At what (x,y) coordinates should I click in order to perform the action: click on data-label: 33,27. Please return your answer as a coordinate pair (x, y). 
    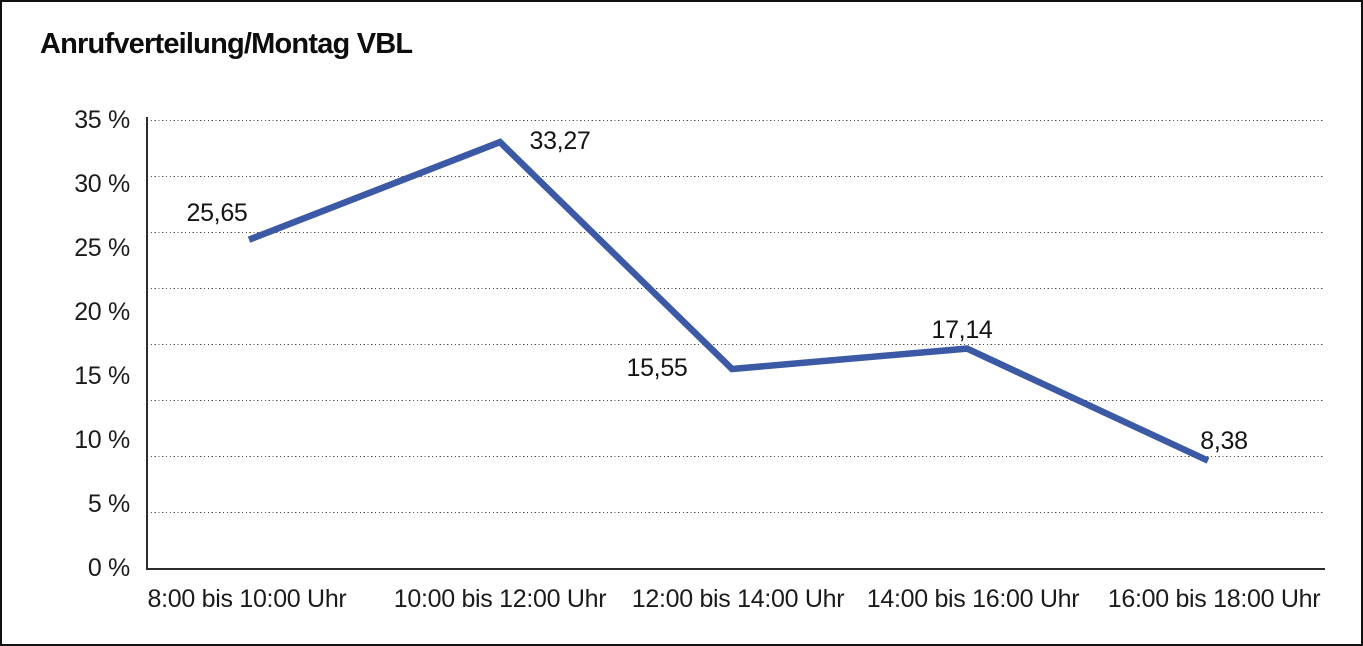
    Looking at the image, I should click on (560, 141).